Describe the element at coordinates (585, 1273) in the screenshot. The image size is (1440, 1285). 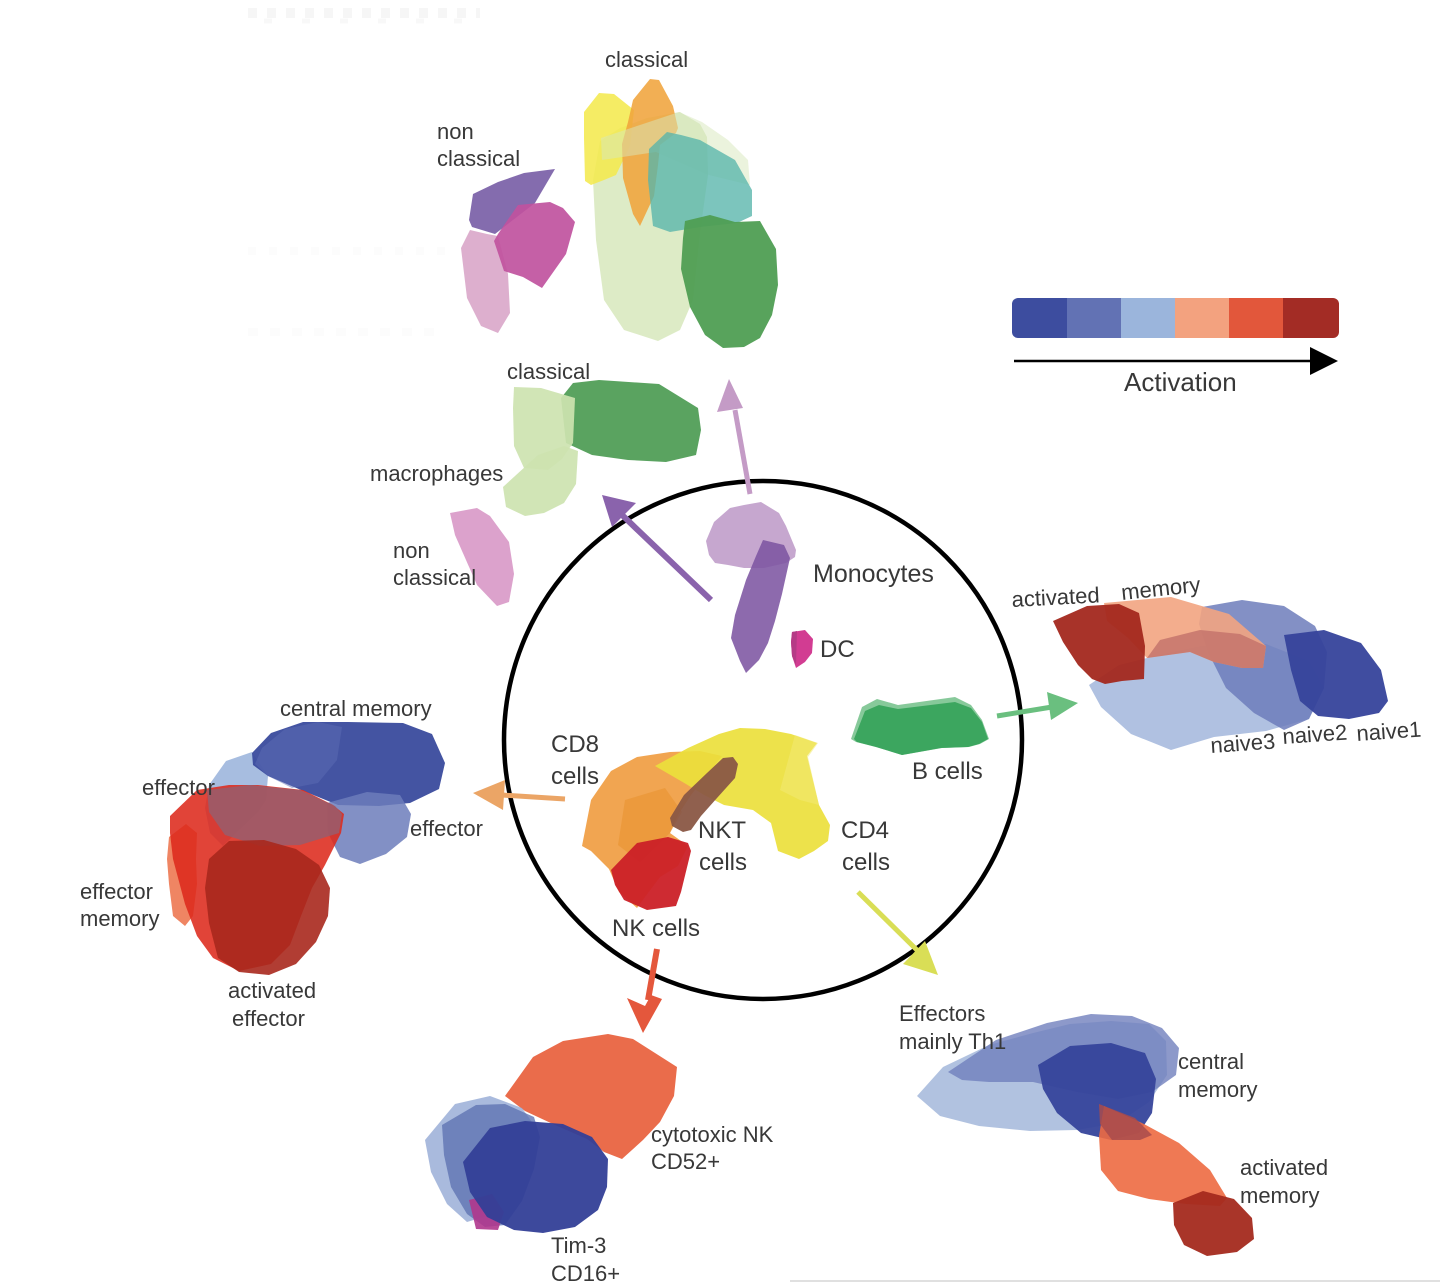
I see `svg-text: CD16+` at that location.